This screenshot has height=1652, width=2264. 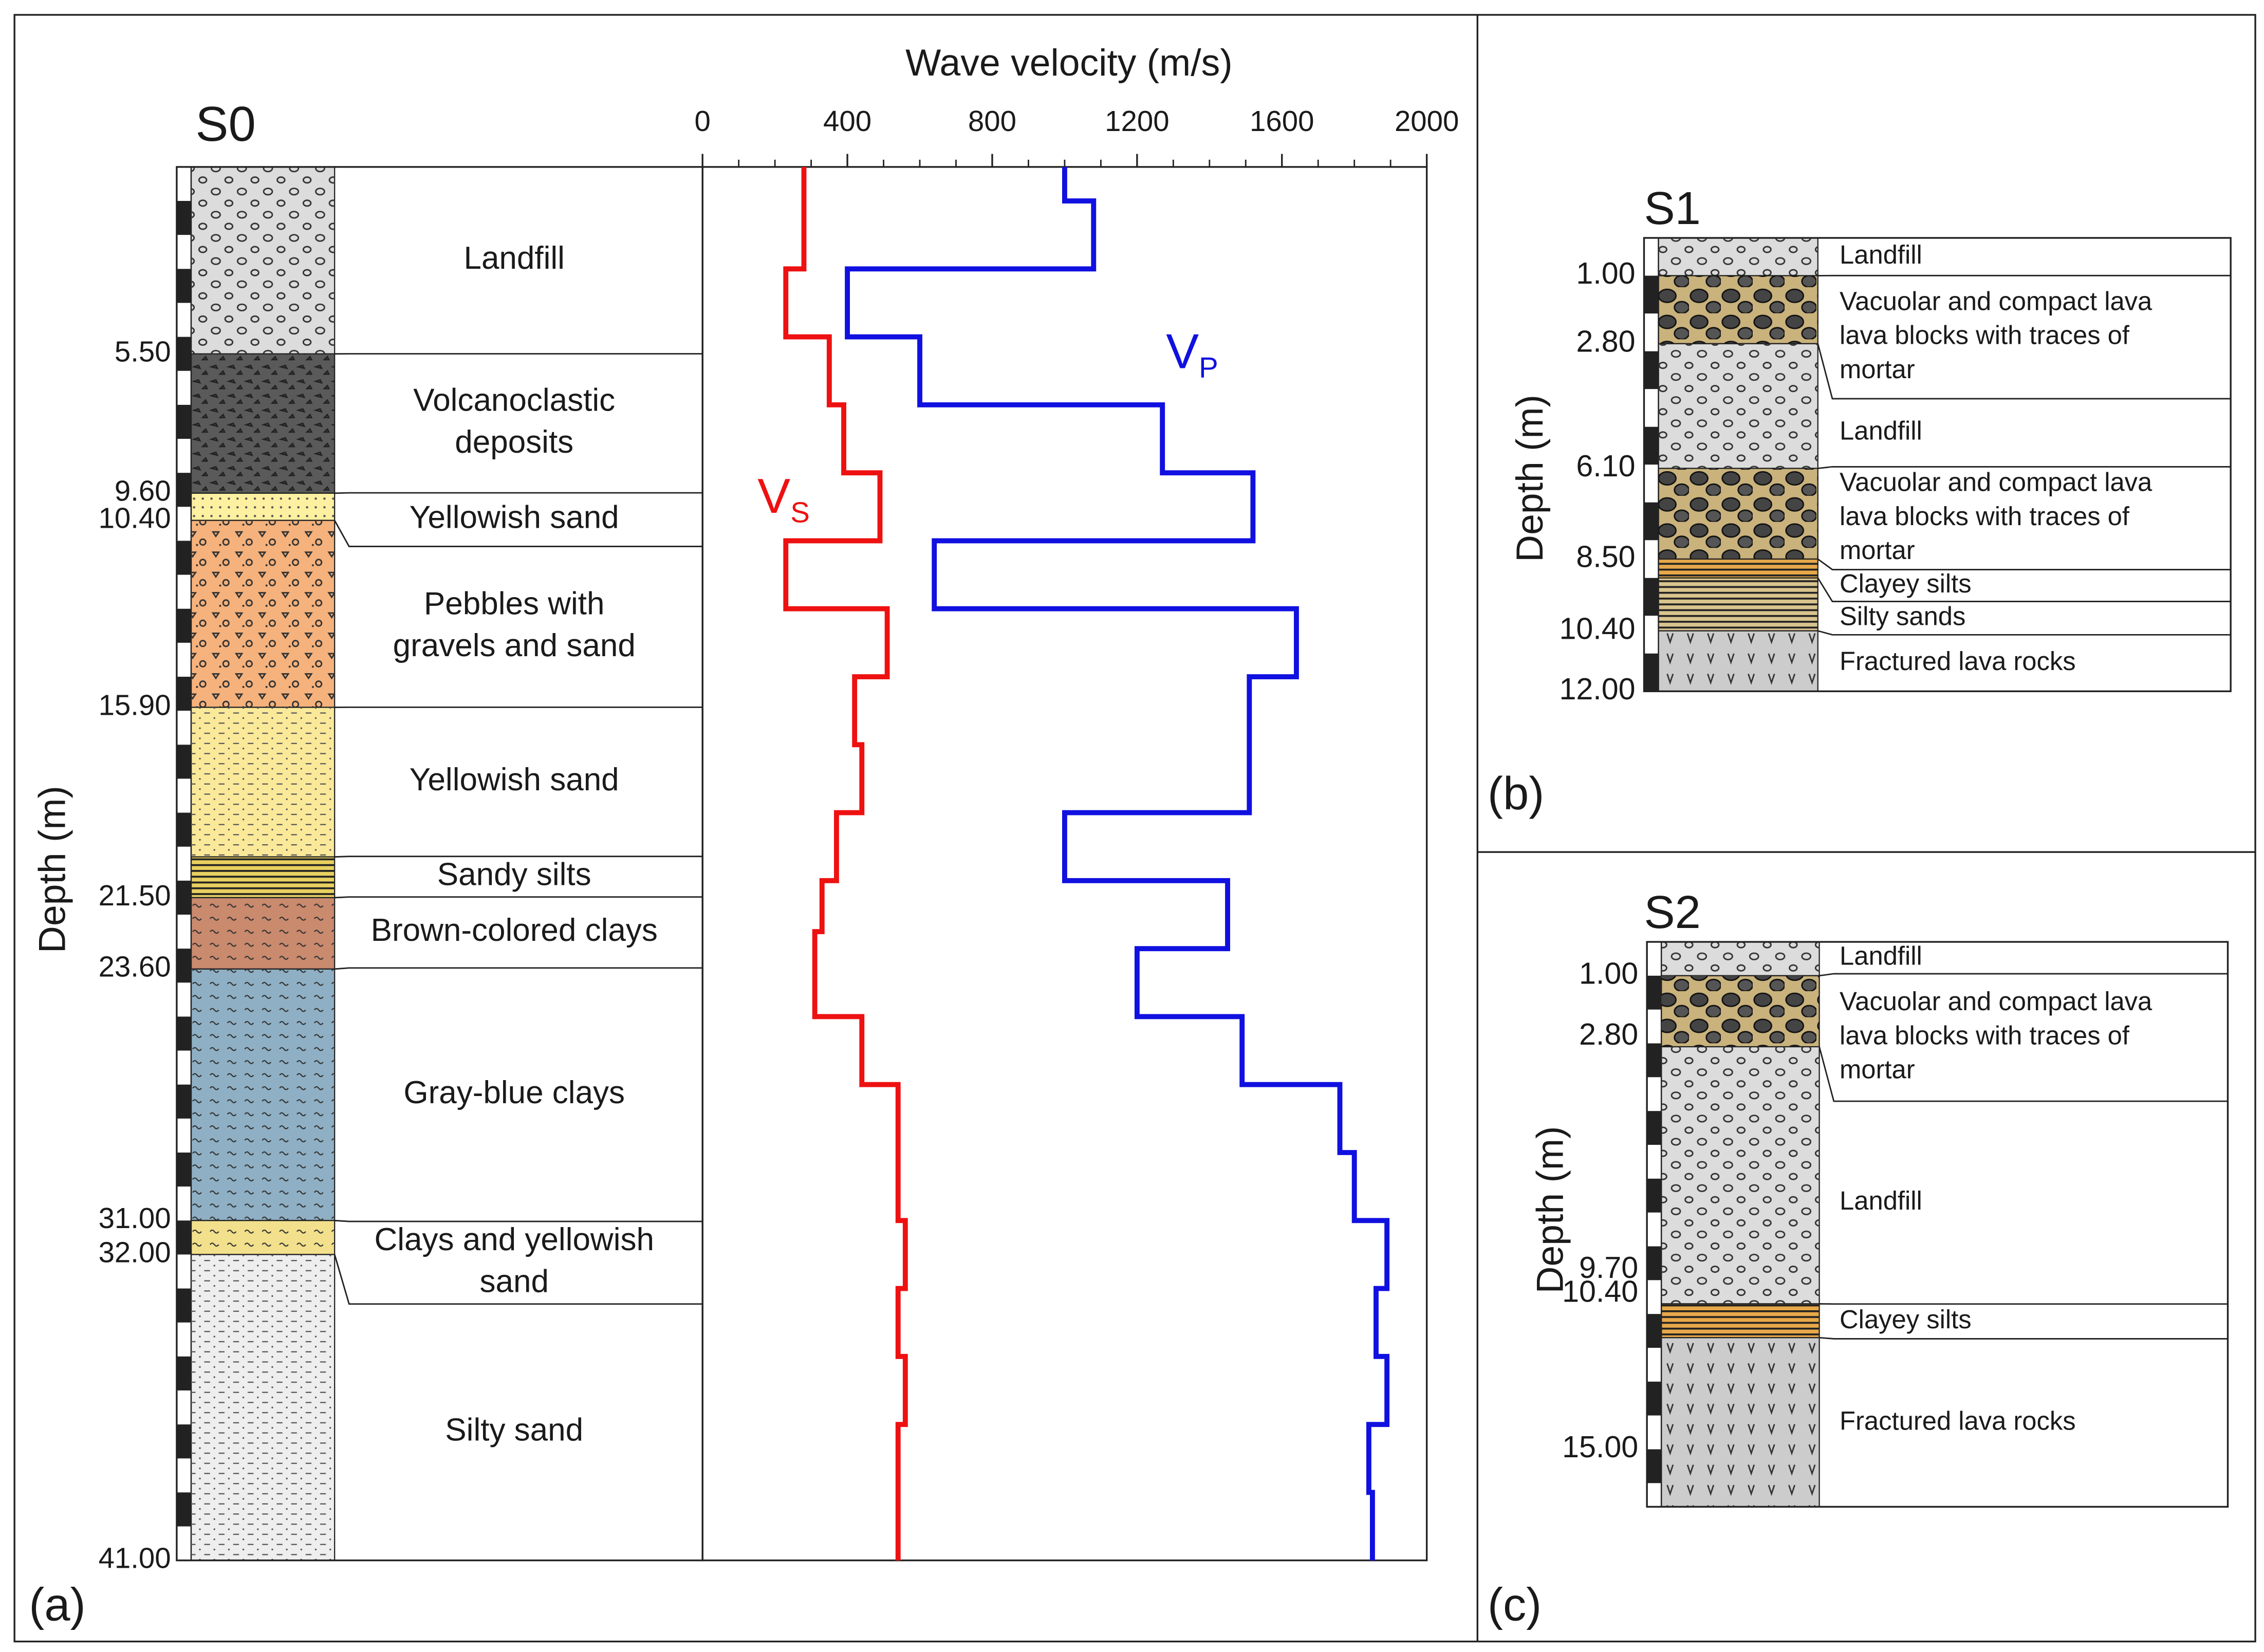 I want to click on chart-title: Wave velocity (m/s), so click(x=1069, y=63).